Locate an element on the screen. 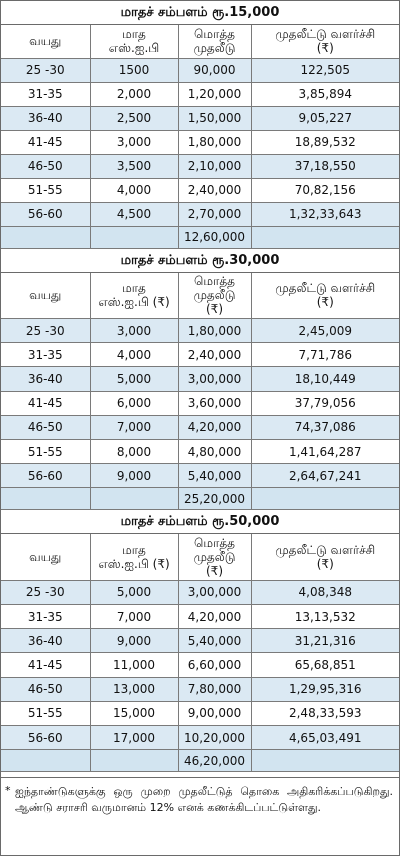 Image resolution: width=400 pixels, height=856 pixels. table-cell: 3,85,894 is located at coordinates (324, 94).